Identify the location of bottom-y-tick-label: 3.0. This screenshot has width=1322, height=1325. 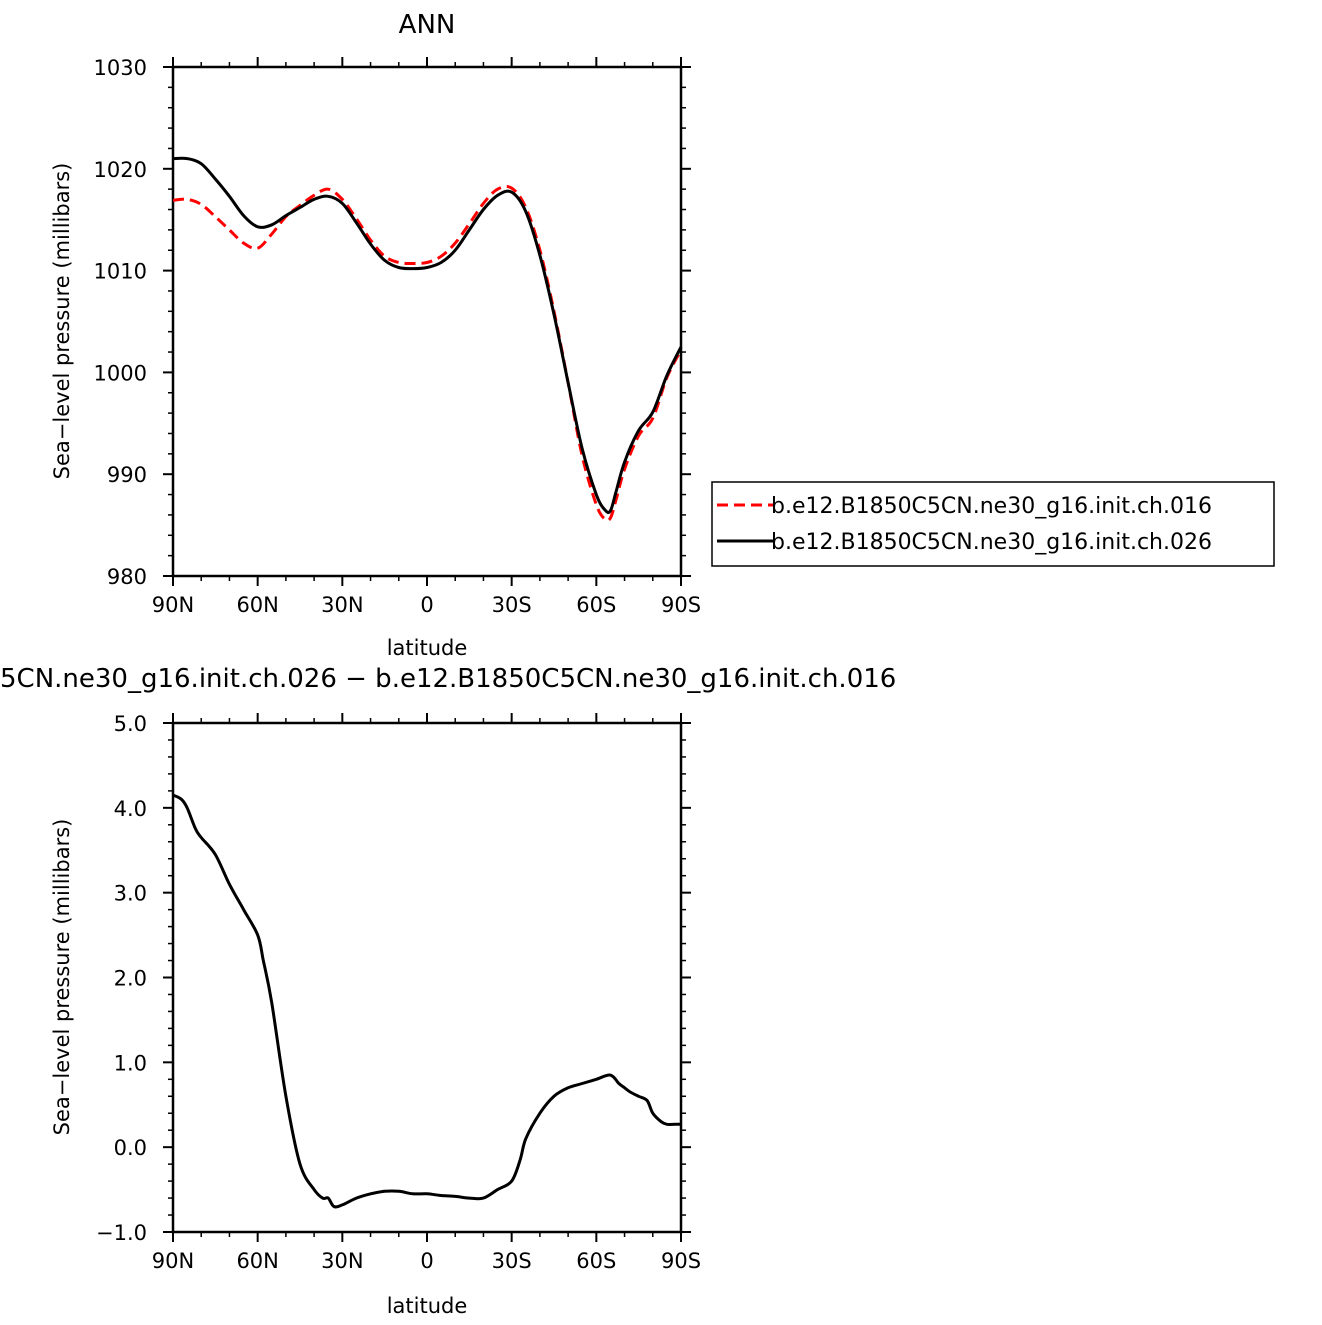
(130, 894).